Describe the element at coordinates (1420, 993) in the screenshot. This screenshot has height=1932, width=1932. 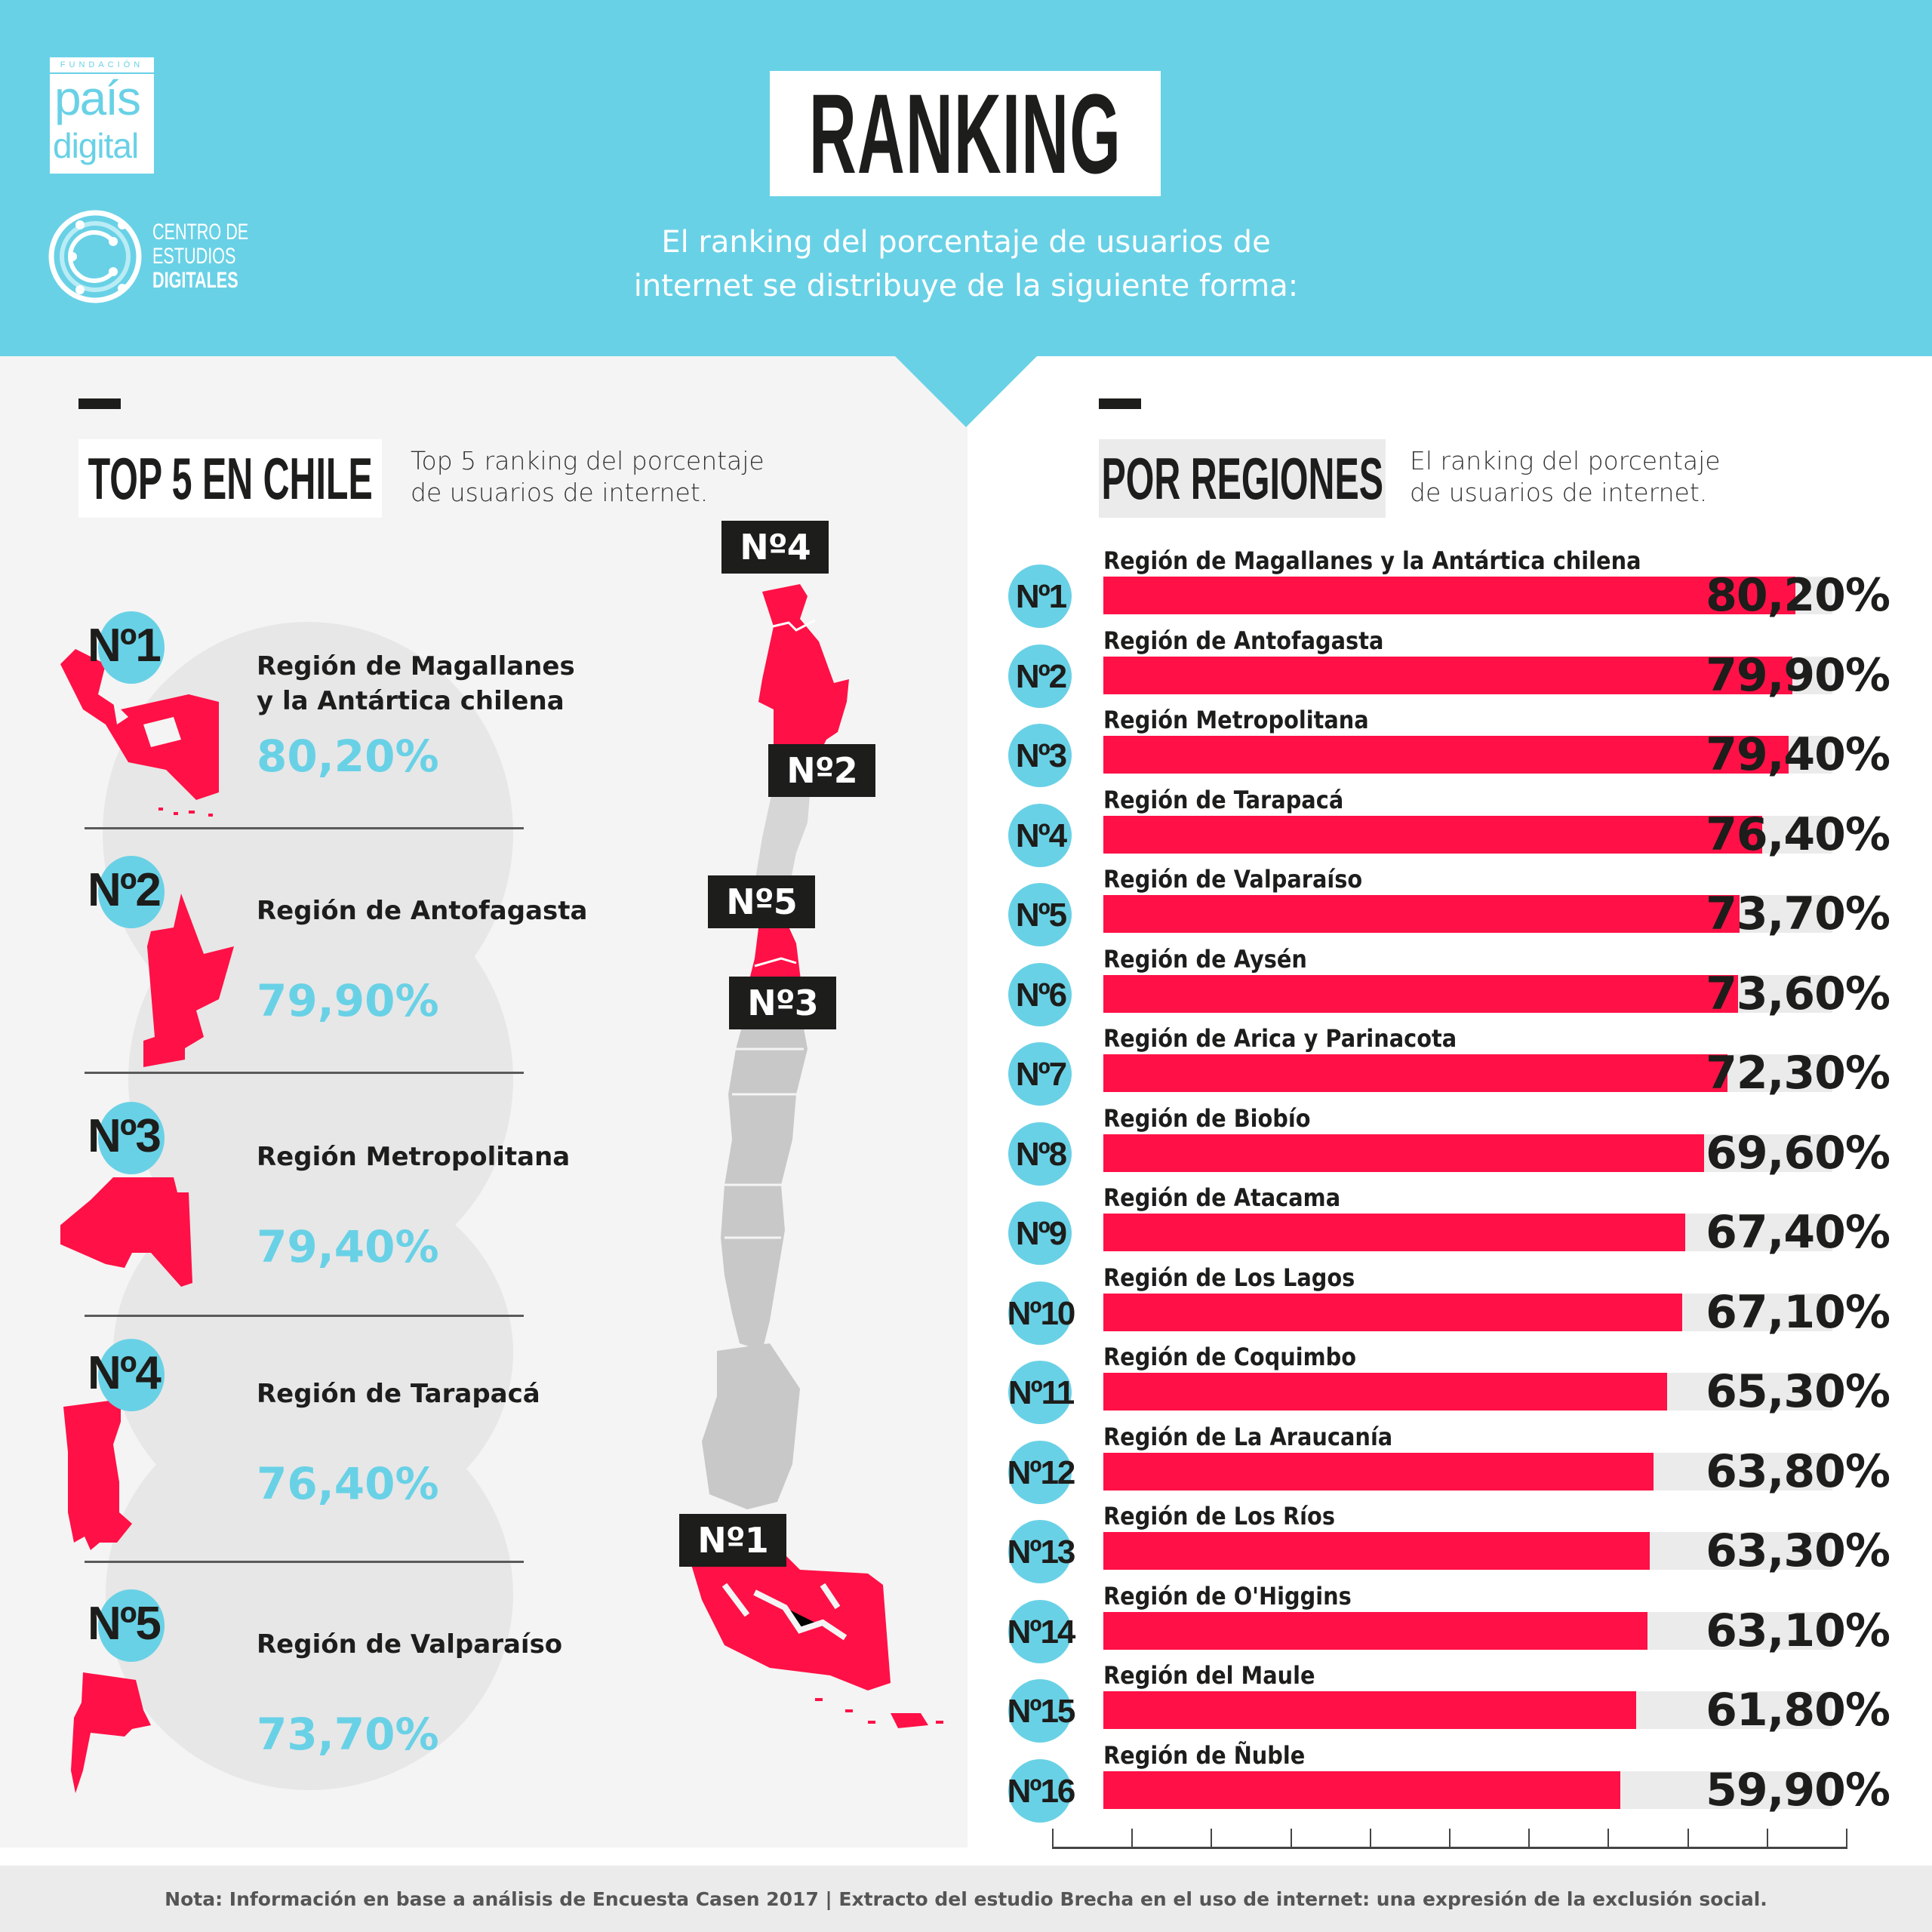
I see `bar-fill` at that location.